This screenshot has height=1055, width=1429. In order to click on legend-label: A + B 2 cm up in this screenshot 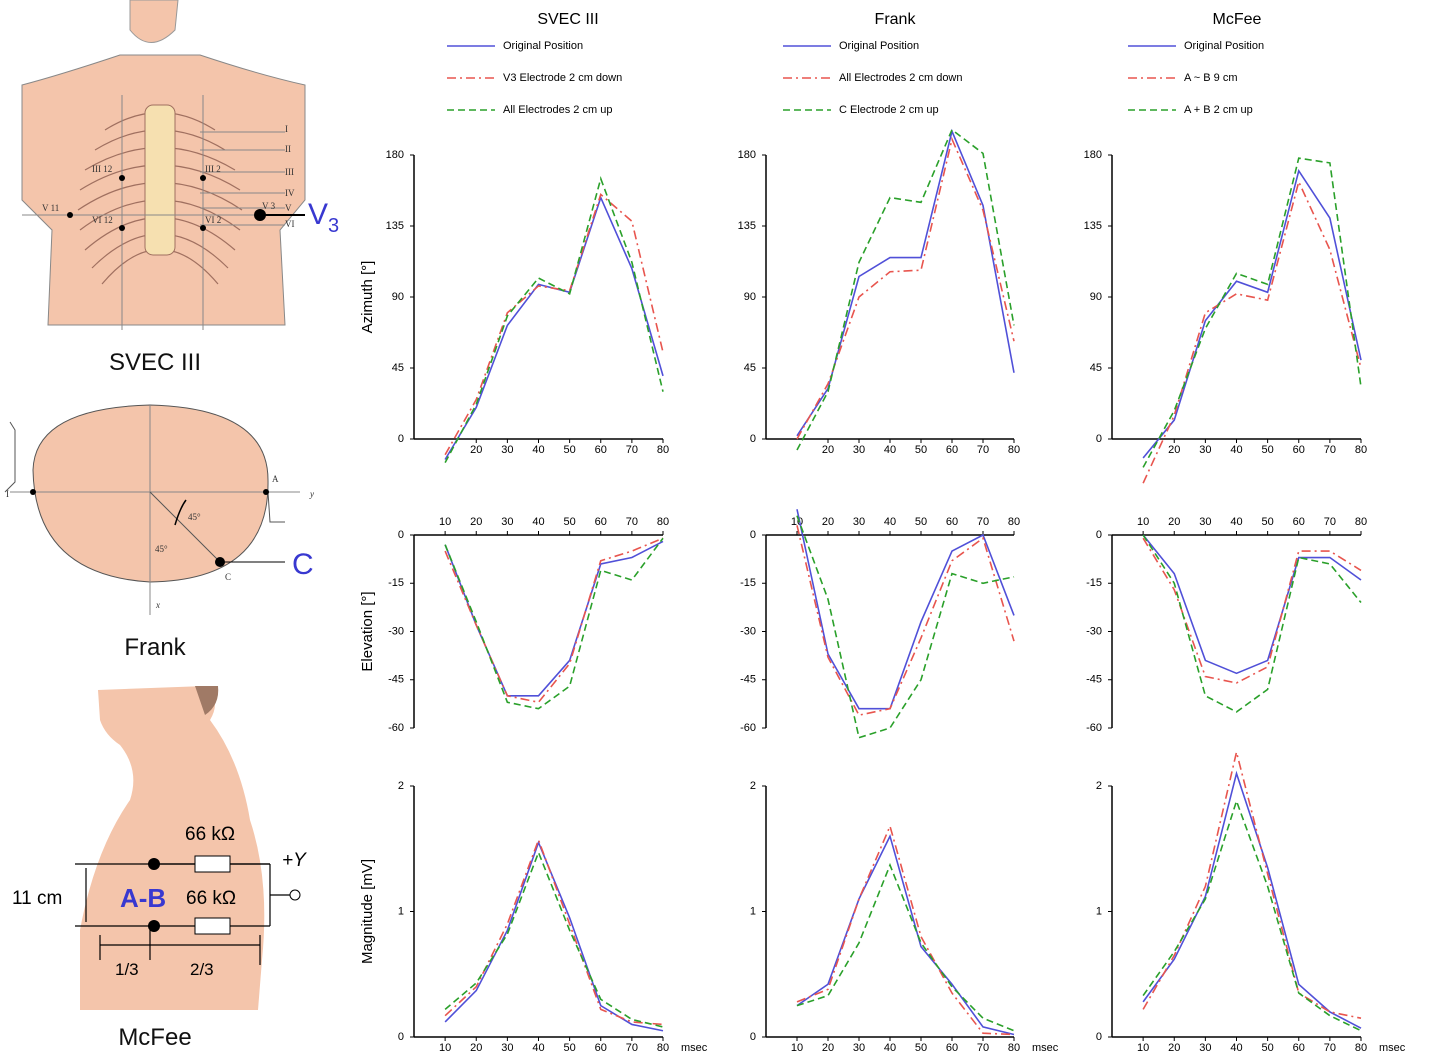, I will do `click(1218, 110)`.